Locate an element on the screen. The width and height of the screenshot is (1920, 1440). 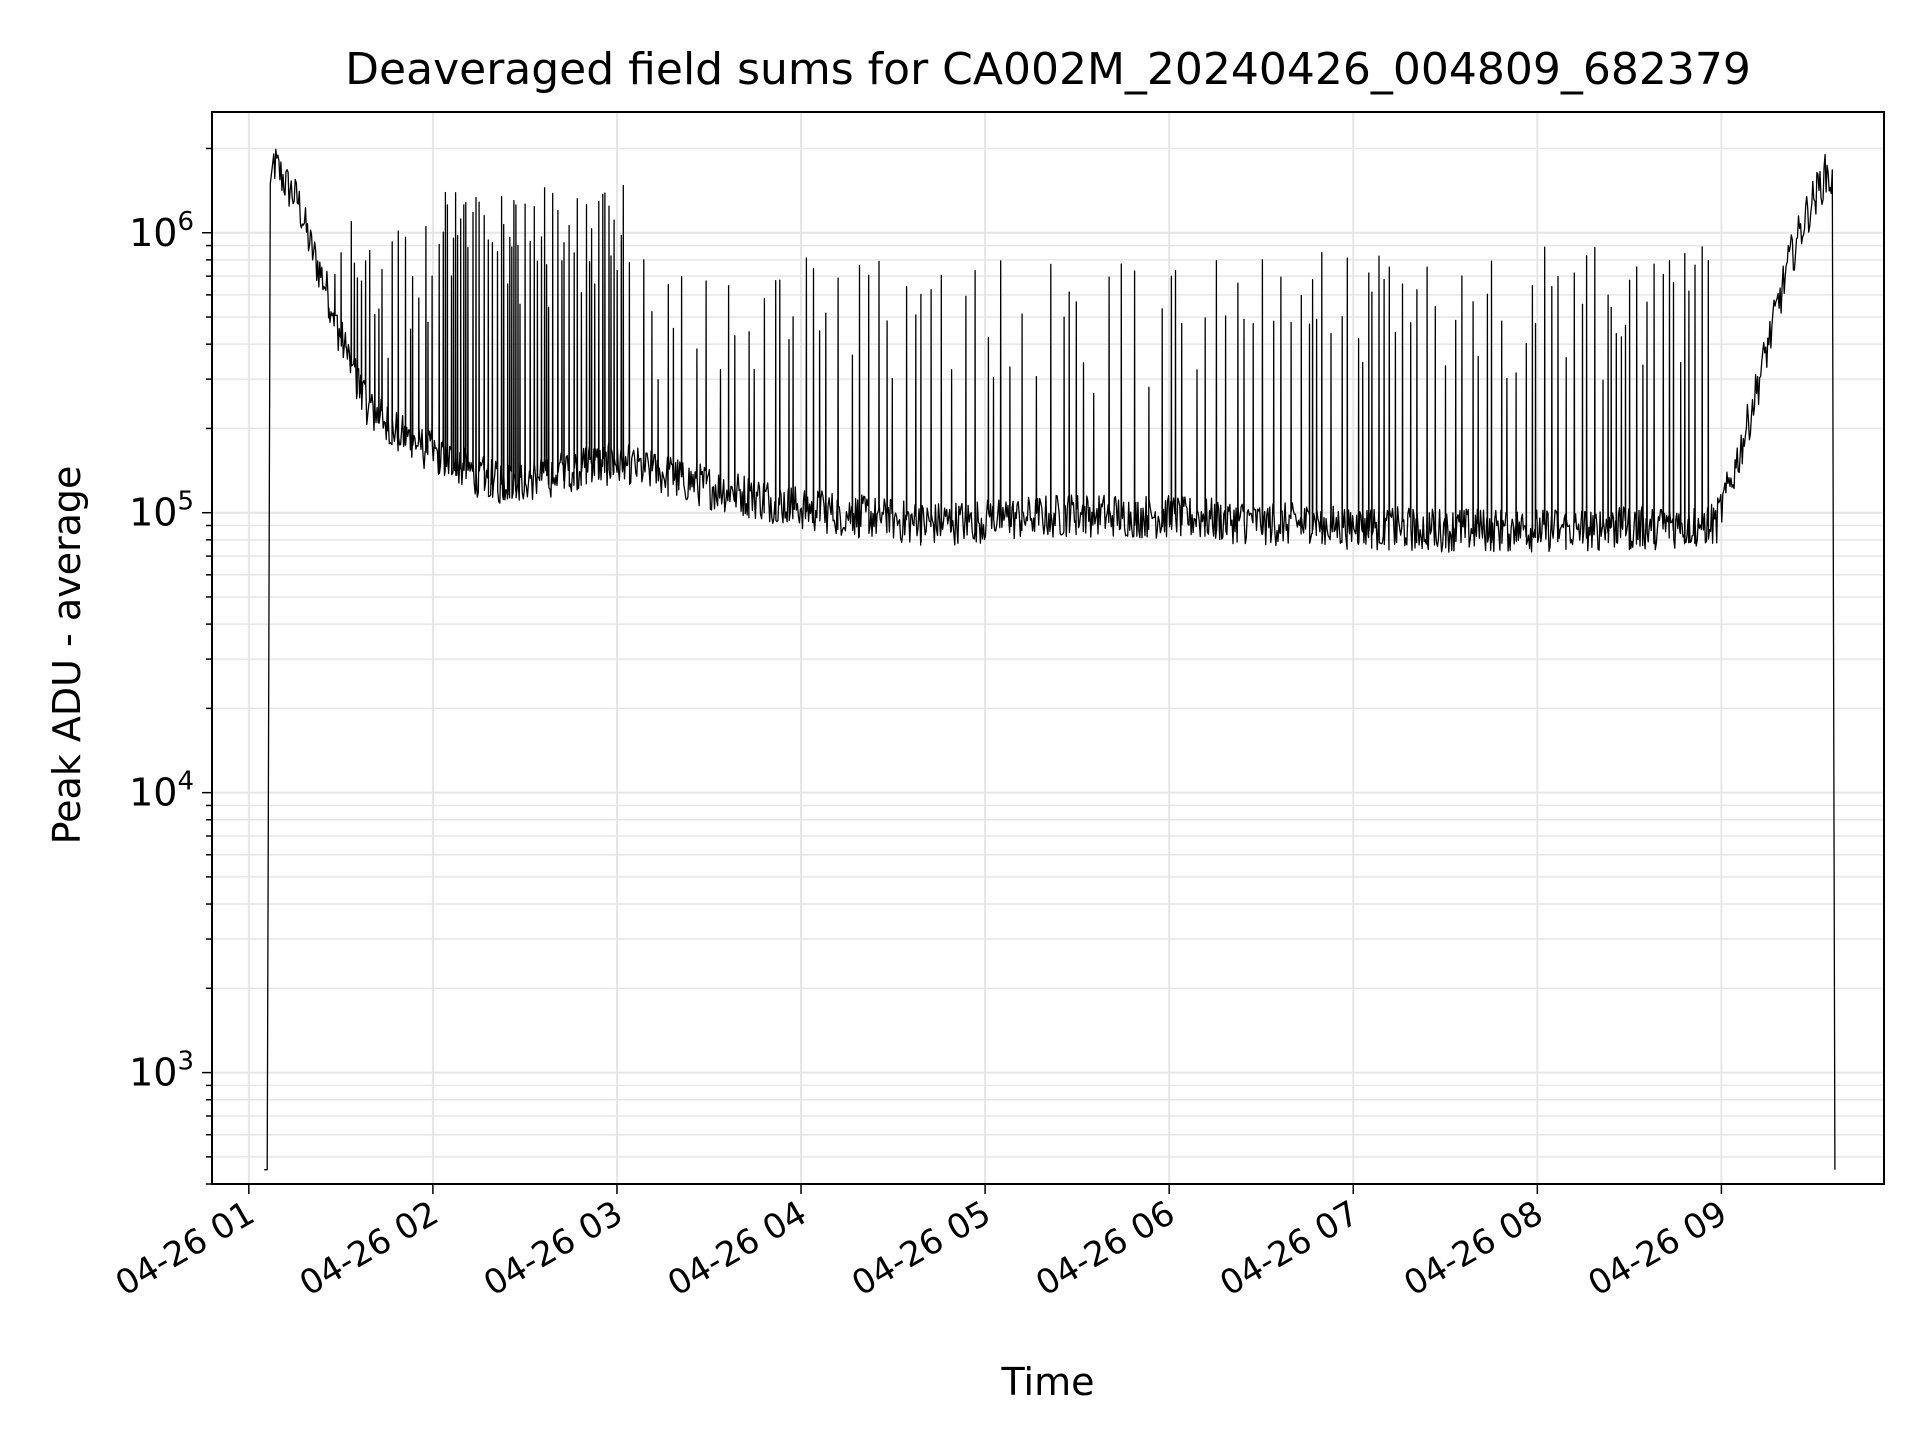
y-tick-label: 10⁴ is located at coordinates (161, 791).